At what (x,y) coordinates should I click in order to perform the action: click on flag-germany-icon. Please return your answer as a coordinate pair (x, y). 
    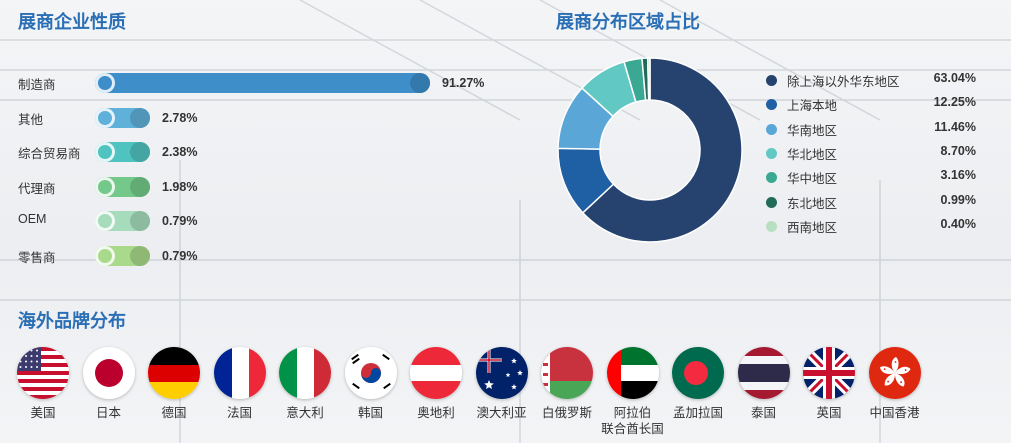
    Looking at the image, I should click on (174, 373).